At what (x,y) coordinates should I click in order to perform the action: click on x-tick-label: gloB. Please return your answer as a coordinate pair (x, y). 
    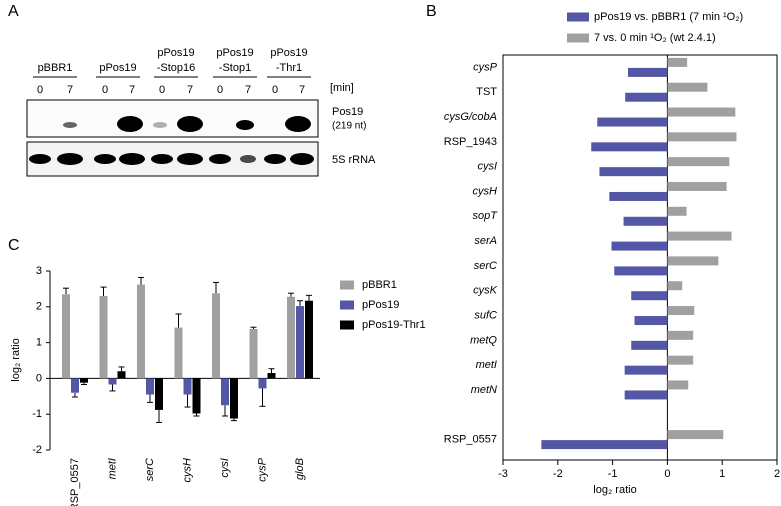
    Looking at the image, I should click on (300, 469).